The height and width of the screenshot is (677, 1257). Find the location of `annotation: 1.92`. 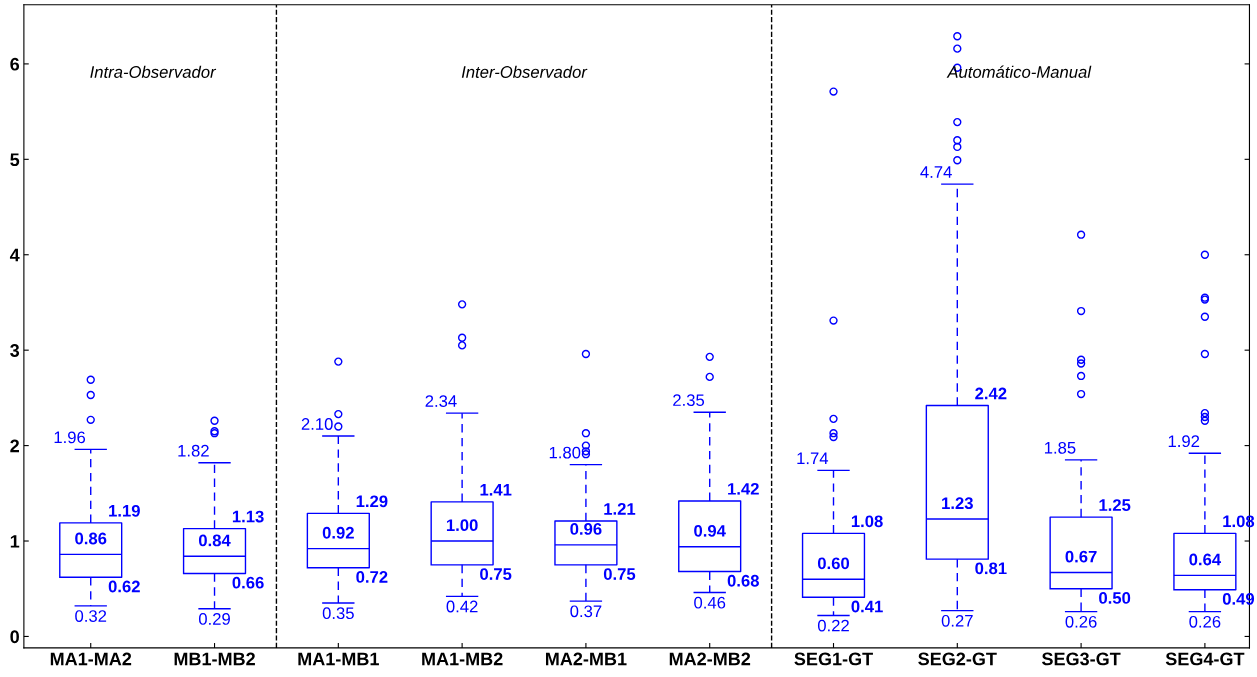

annotation: 1.92 is located at coordinates (1184, 441).